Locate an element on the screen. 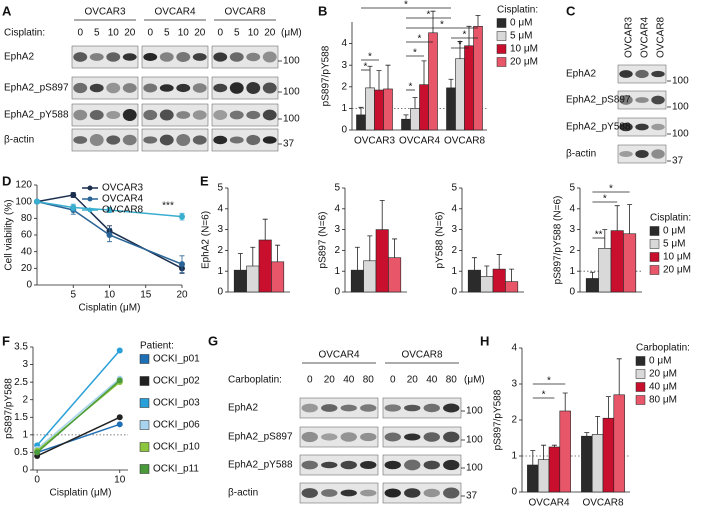  y-tick-label: 3 is located at coordinates (344, 65).